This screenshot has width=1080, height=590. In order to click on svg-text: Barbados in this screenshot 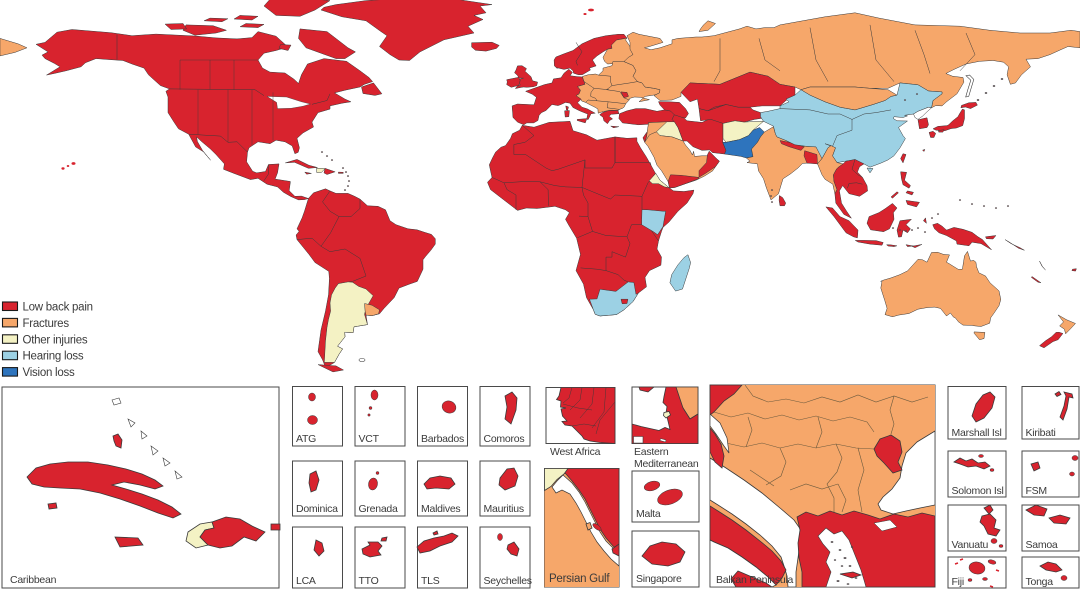, I will do `click(442, 439)`.